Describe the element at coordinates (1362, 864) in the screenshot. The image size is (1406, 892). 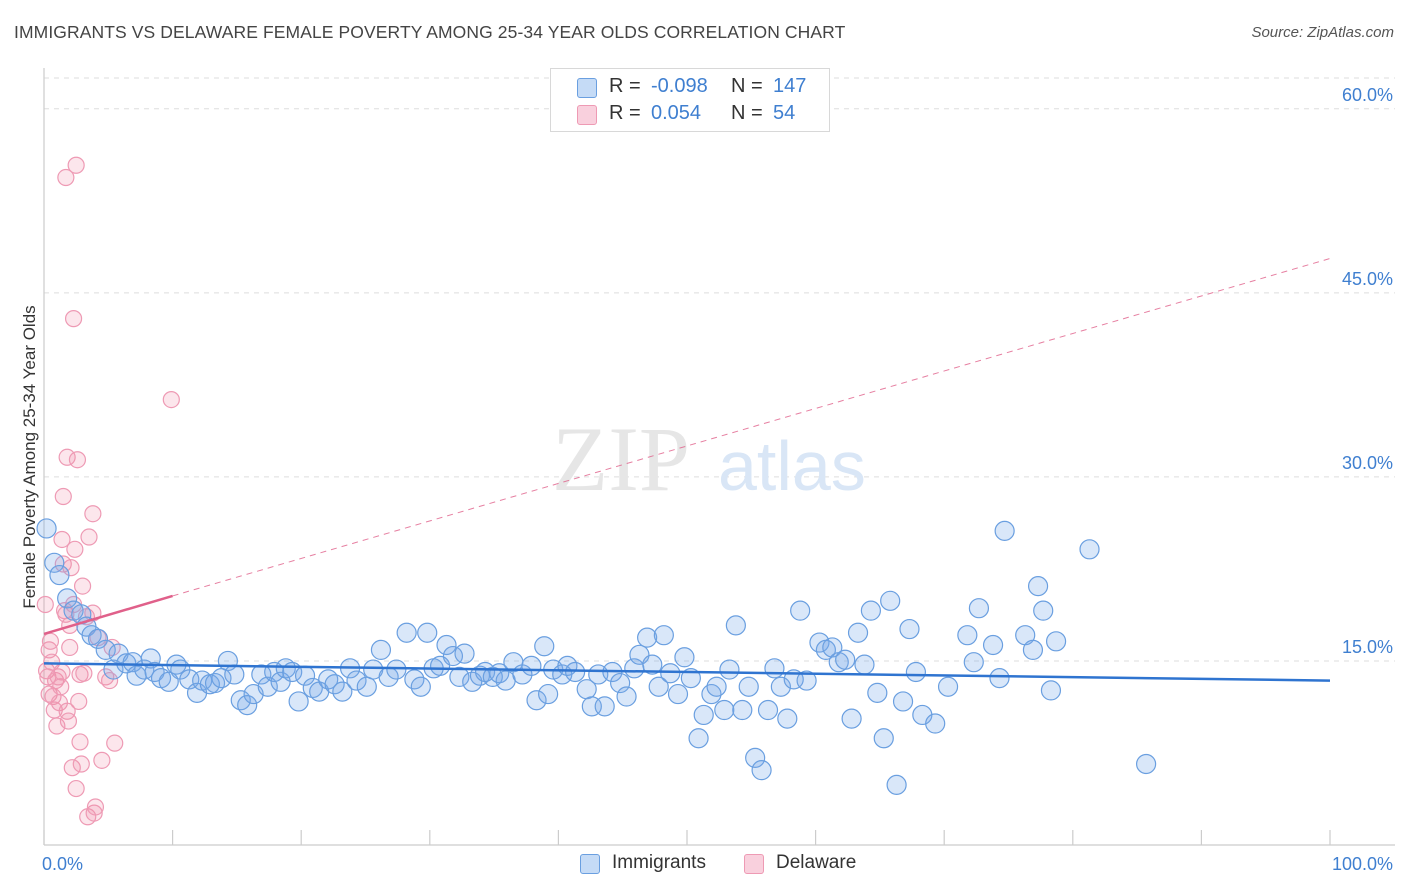
I see `x-tick-label-max: 100.0%` at that location.